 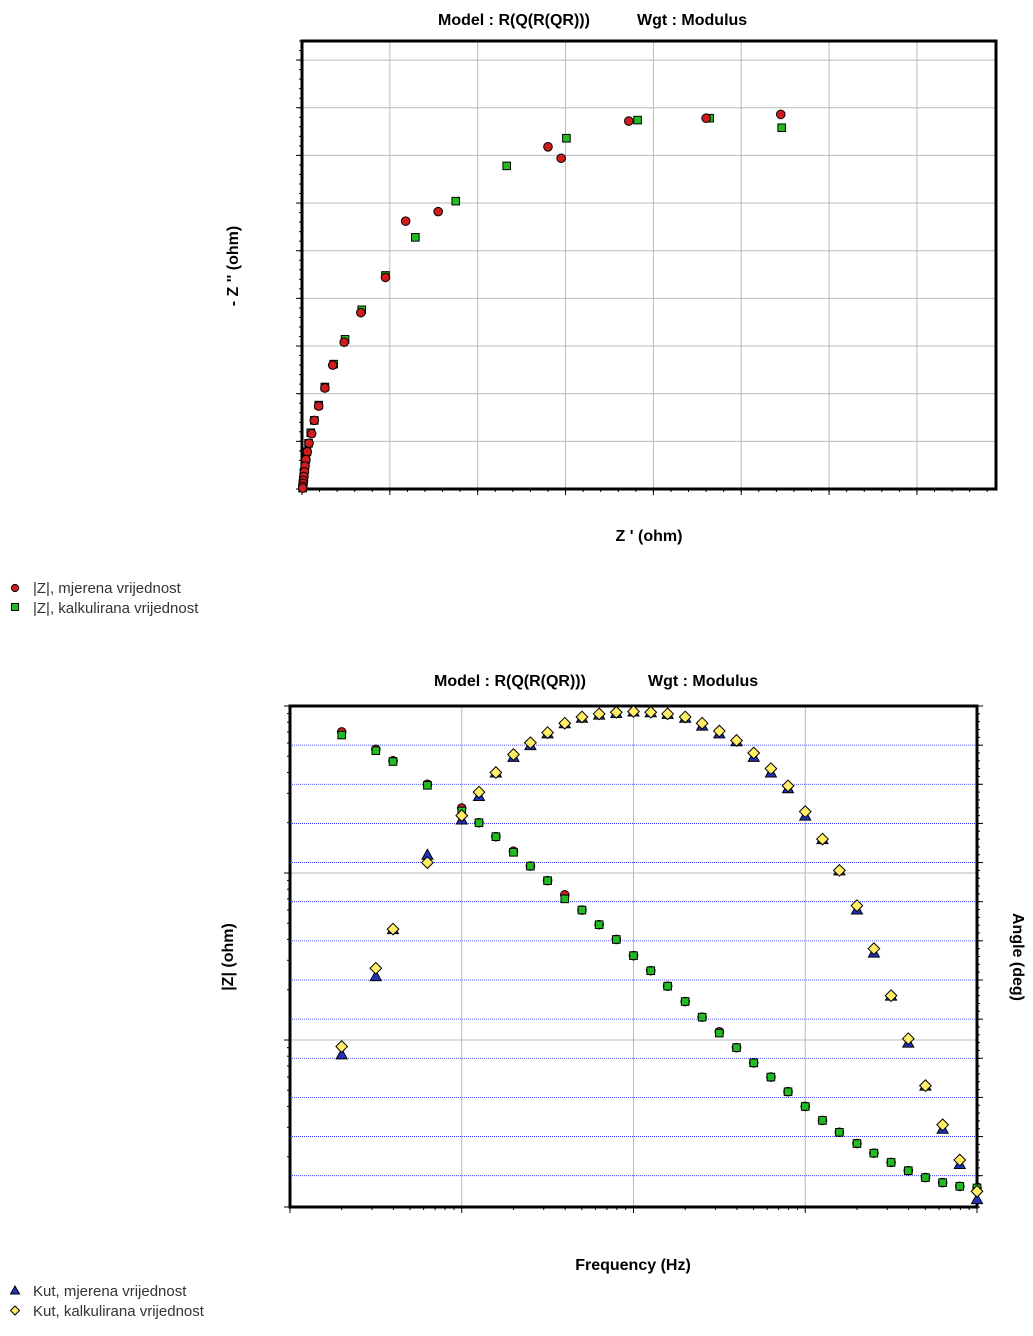 What do you see at coordinates (15, 588) in the screenshot?
I see `legend-measured-circle-marker` at bounding box center [15, 588].